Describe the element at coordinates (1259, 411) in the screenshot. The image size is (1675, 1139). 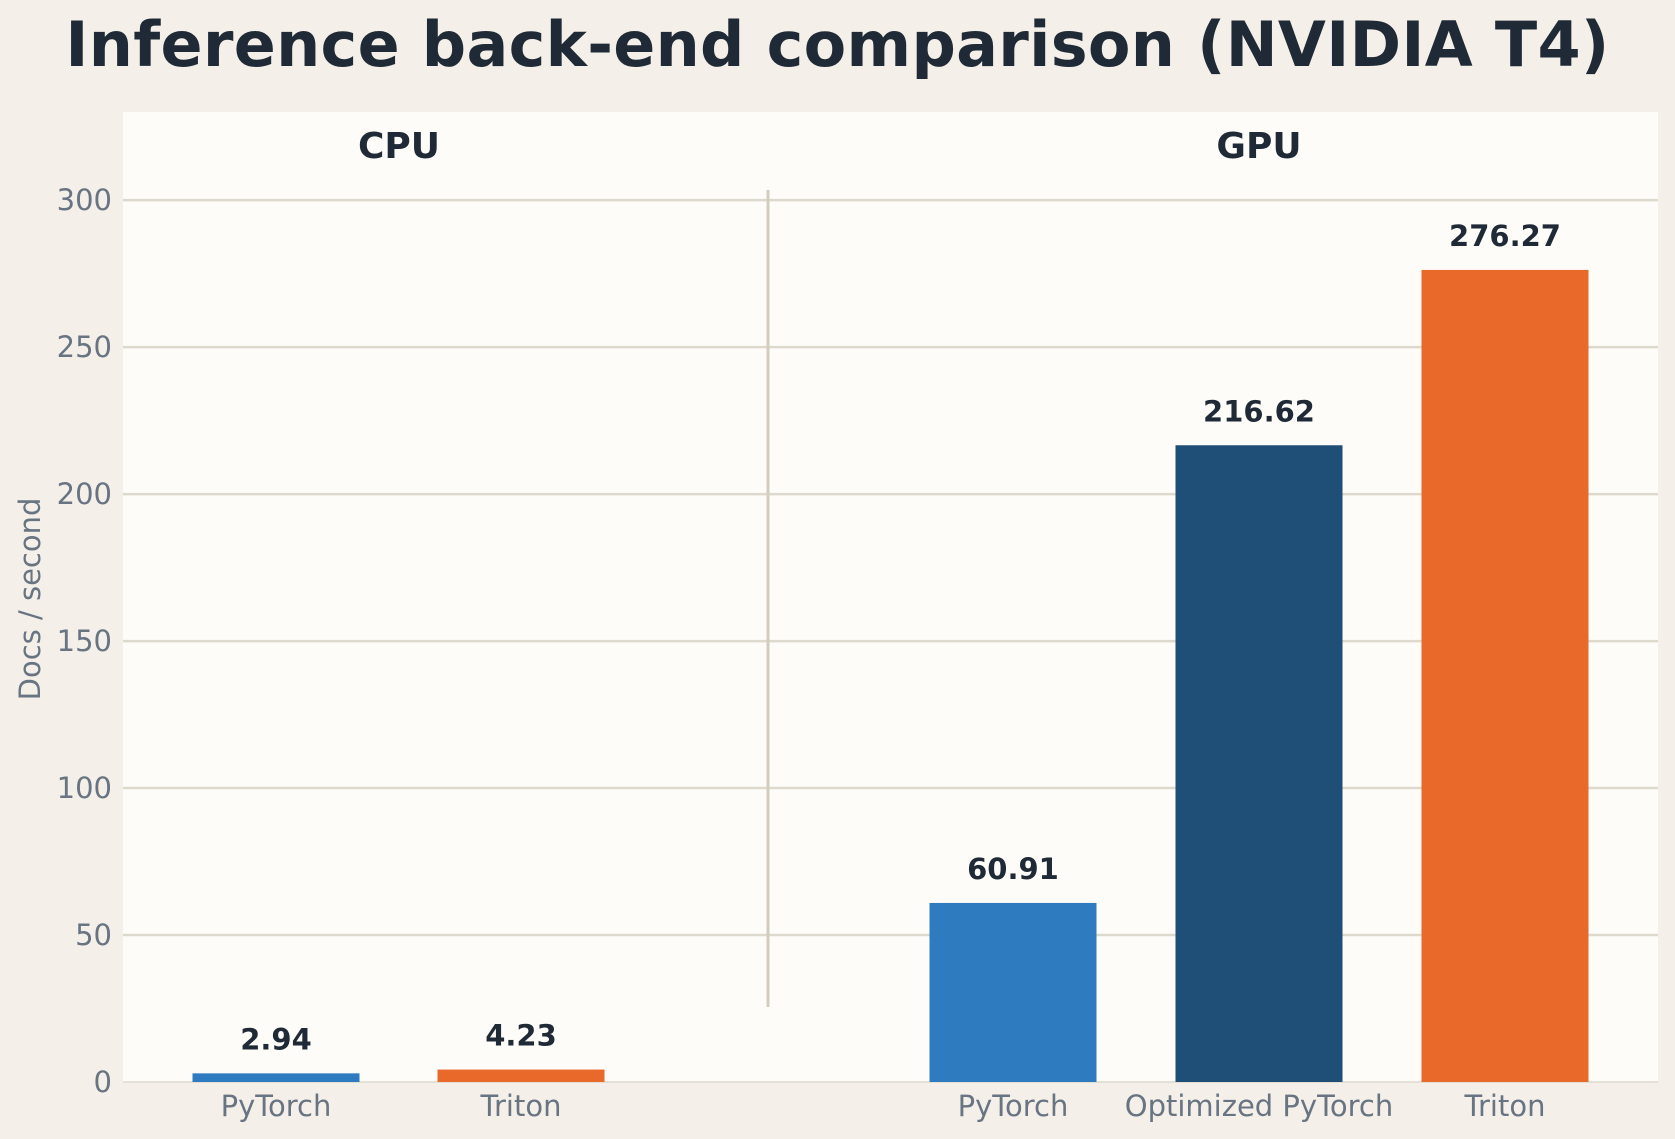
I see `value-label: 216.62` at that location.